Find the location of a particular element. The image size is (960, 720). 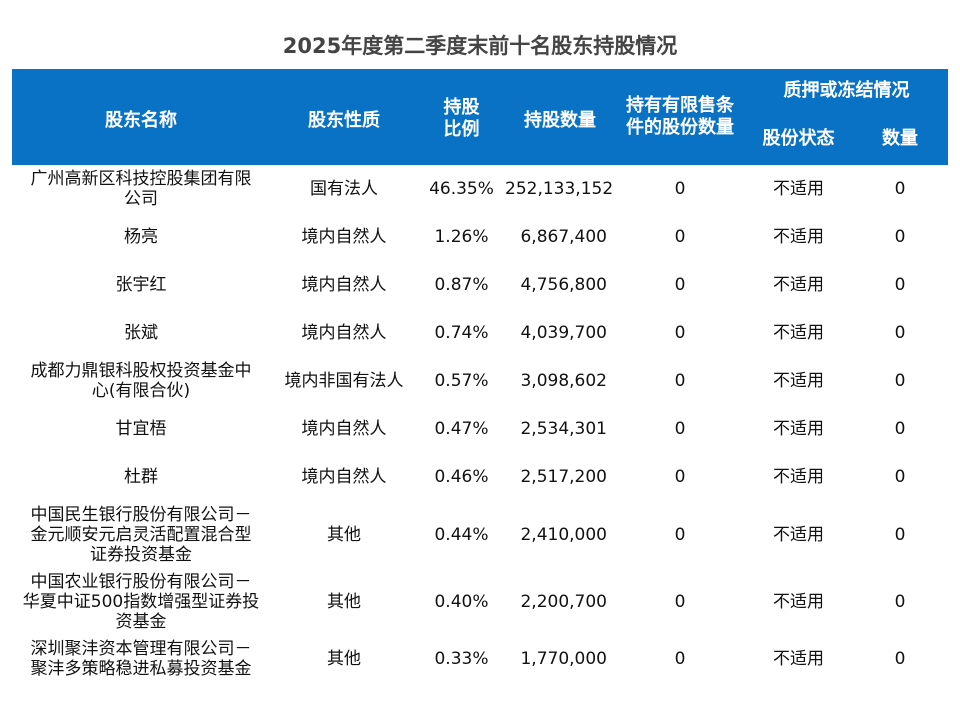

page-title: 2025年度第二季度末前十名股东持股情况 is located at coordinates (480, 46).